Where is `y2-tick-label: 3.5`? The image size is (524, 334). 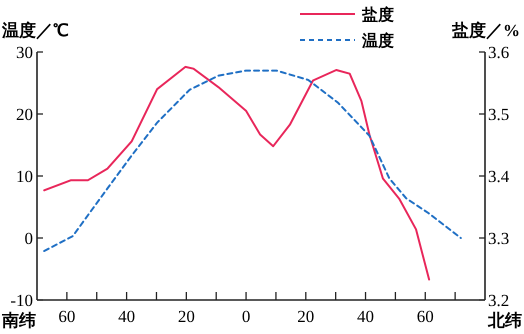
y2-tick-label: 3.5 is located at coordinates (499, 114).